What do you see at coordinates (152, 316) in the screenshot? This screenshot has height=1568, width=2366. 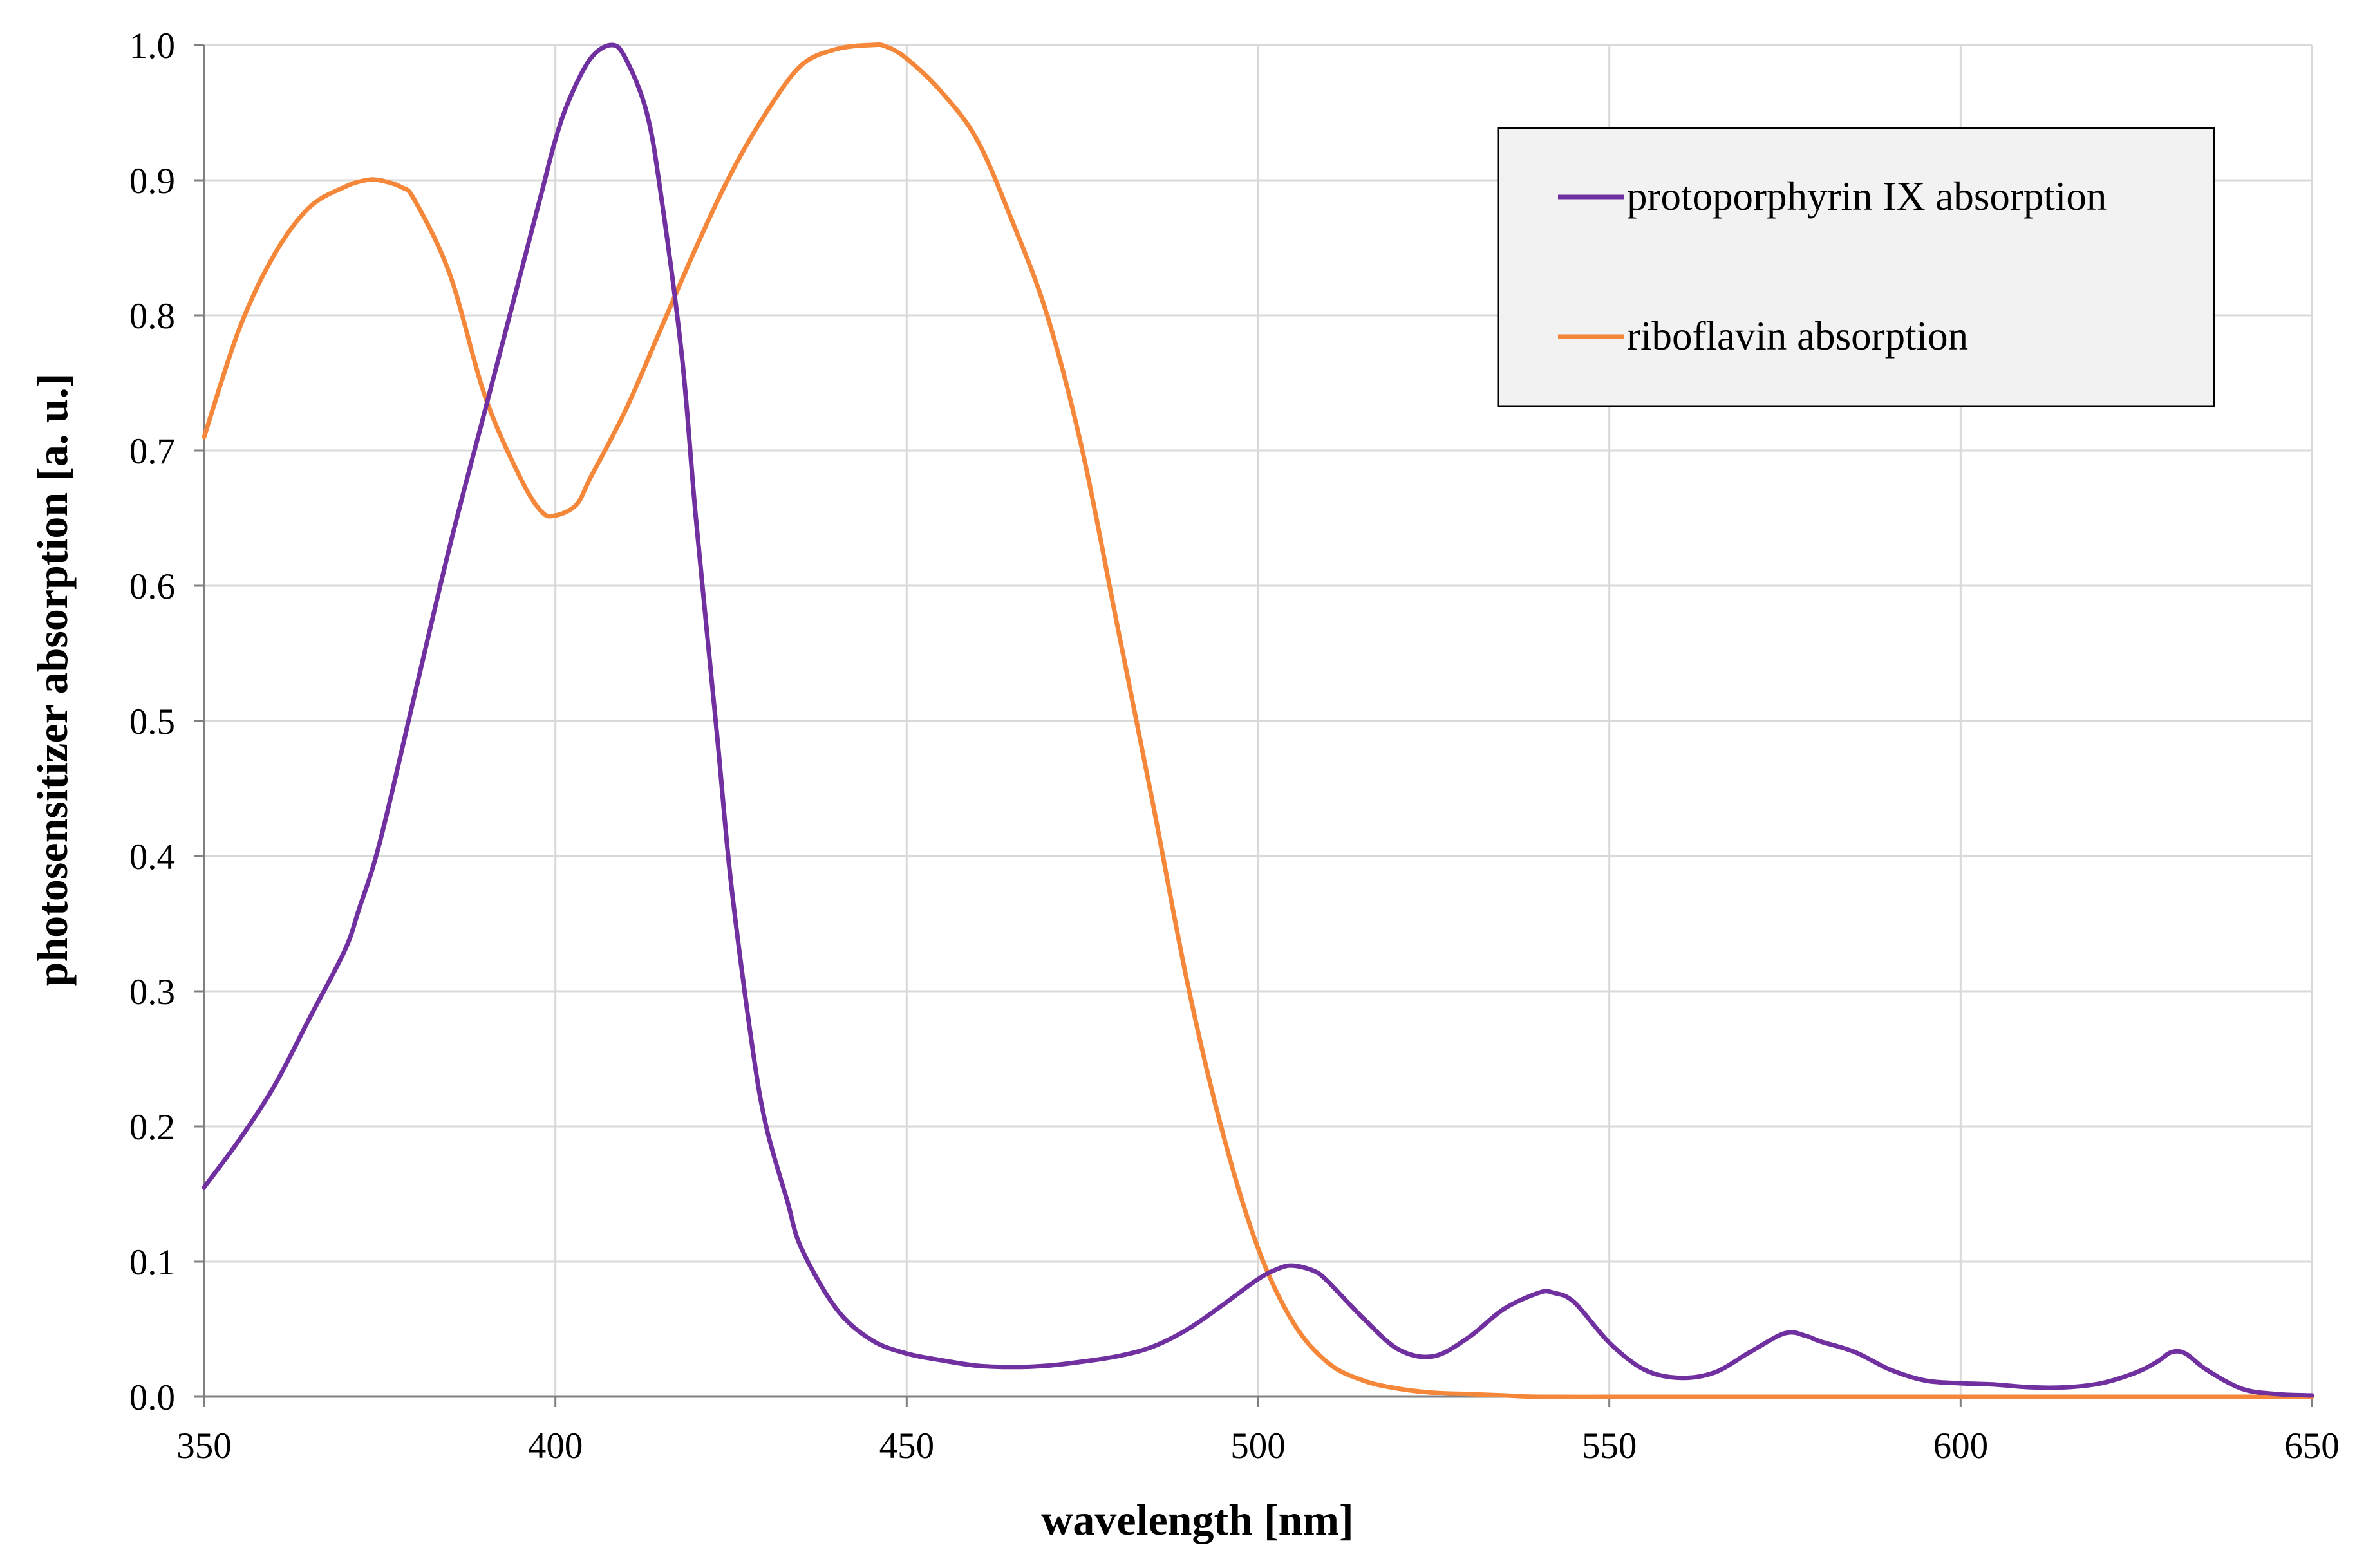 I see `y-tick-label: 0.8` at bounding box center [152, 316].